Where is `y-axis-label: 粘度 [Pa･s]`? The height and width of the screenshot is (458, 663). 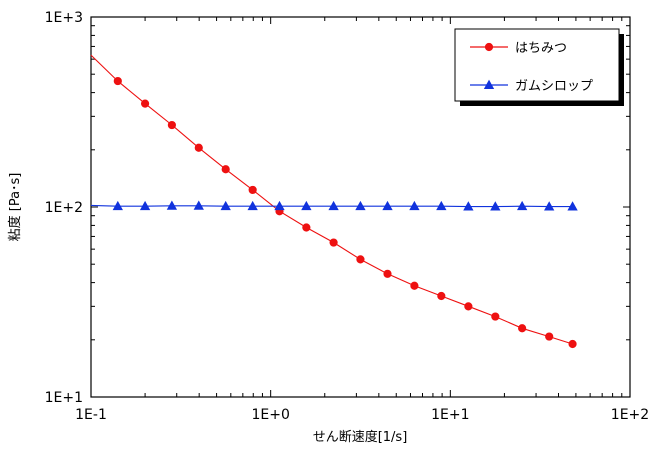 y-axis-label: 粘度 [Pa･s] is located at coordinates (15, 207).